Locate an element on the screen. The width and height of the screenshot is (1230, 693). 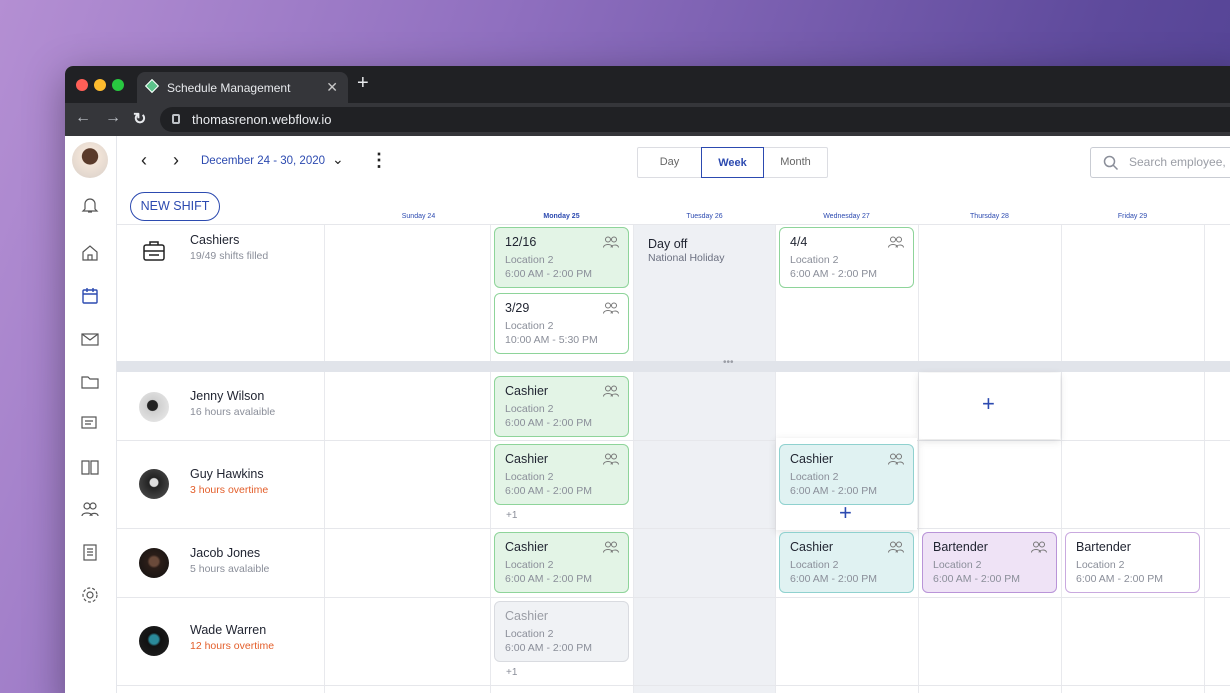
day-header-sunday: Sunday 24 is located at coordinates (418, 216).